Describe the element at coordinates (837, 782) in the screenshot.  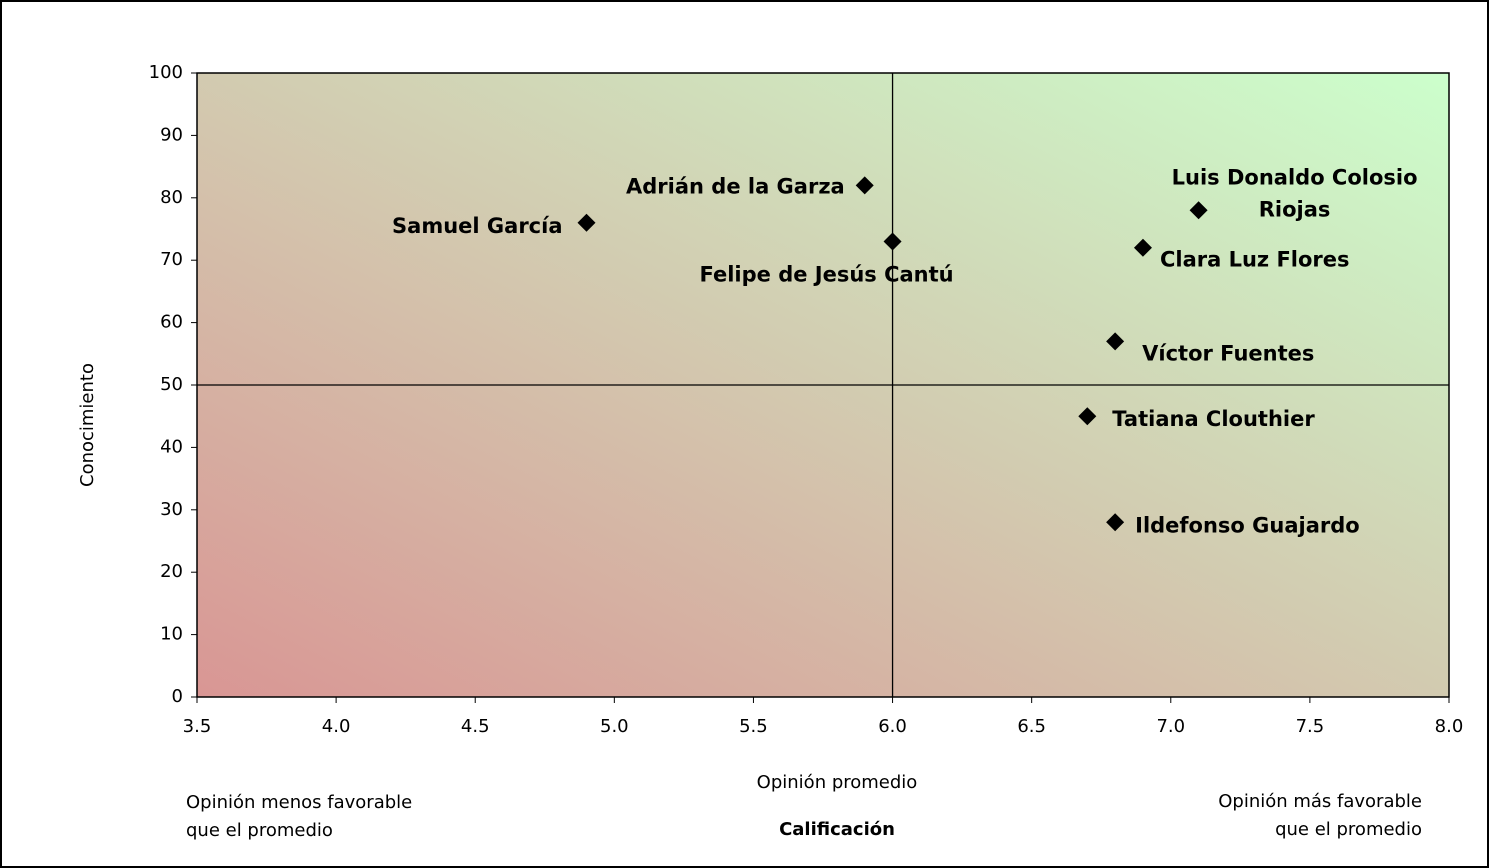
I see `annotation: Opinión promedio` at that location.